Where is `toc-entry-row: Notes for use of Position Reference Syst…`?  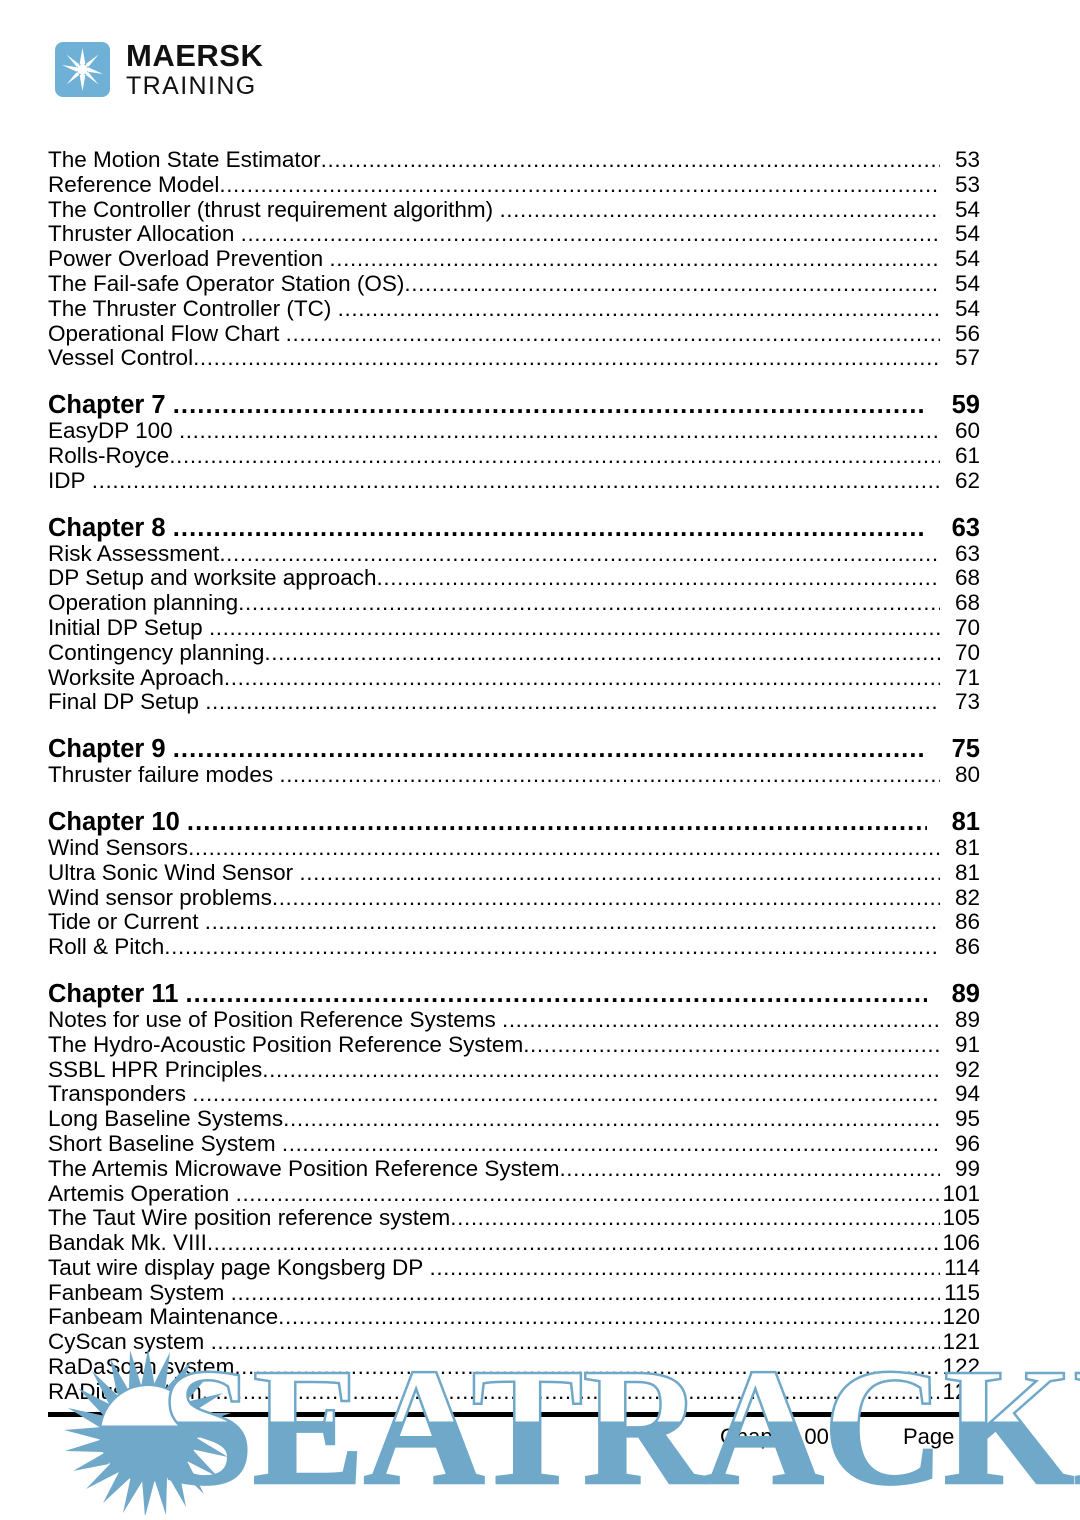 toc-entry-row: Notes for use of Position Reference Syst… is located at coordinates (514, 1020).